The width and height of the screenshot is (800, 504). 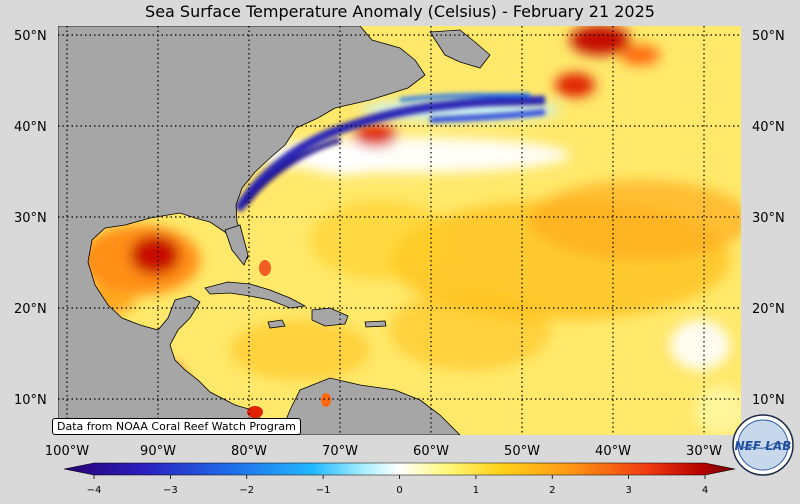 I want to click on lon-label: 50°W, so click(x=522, y=451).